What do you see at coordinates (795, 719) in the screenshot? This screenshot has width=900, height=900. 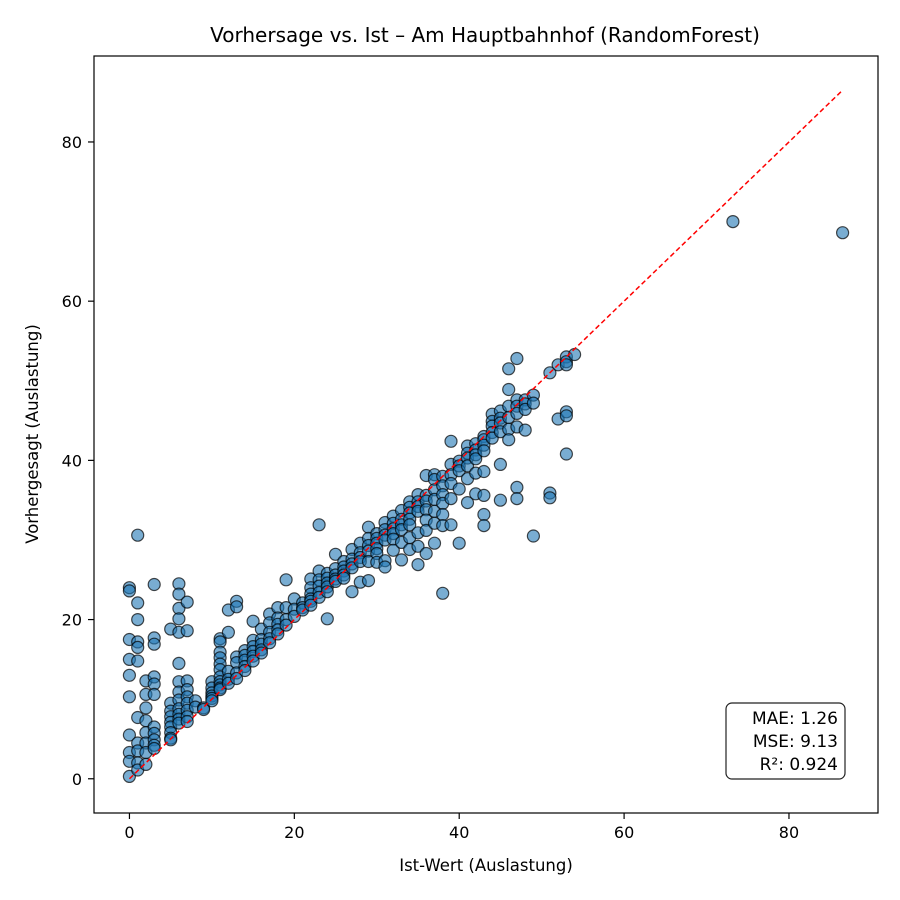 I see `mae-text: MAE: 1.26` at bounding box center [795, 719].